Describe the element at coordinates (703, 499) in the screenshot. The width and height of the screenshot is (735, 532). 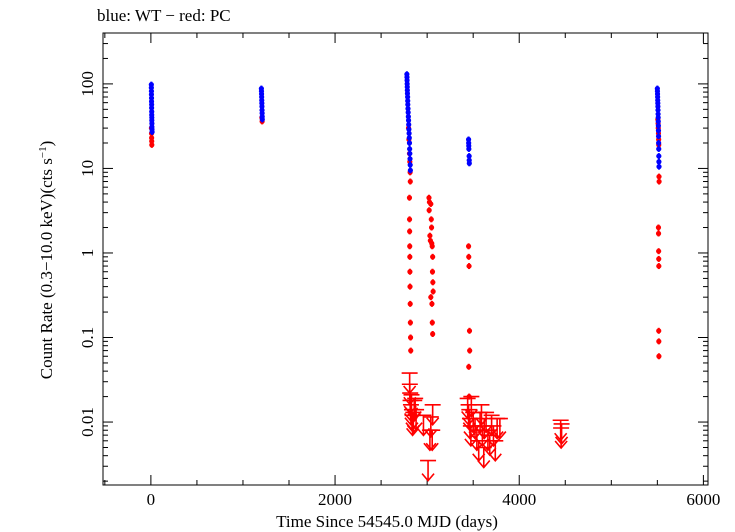
I see `x-tick-label: 6000` at that location.